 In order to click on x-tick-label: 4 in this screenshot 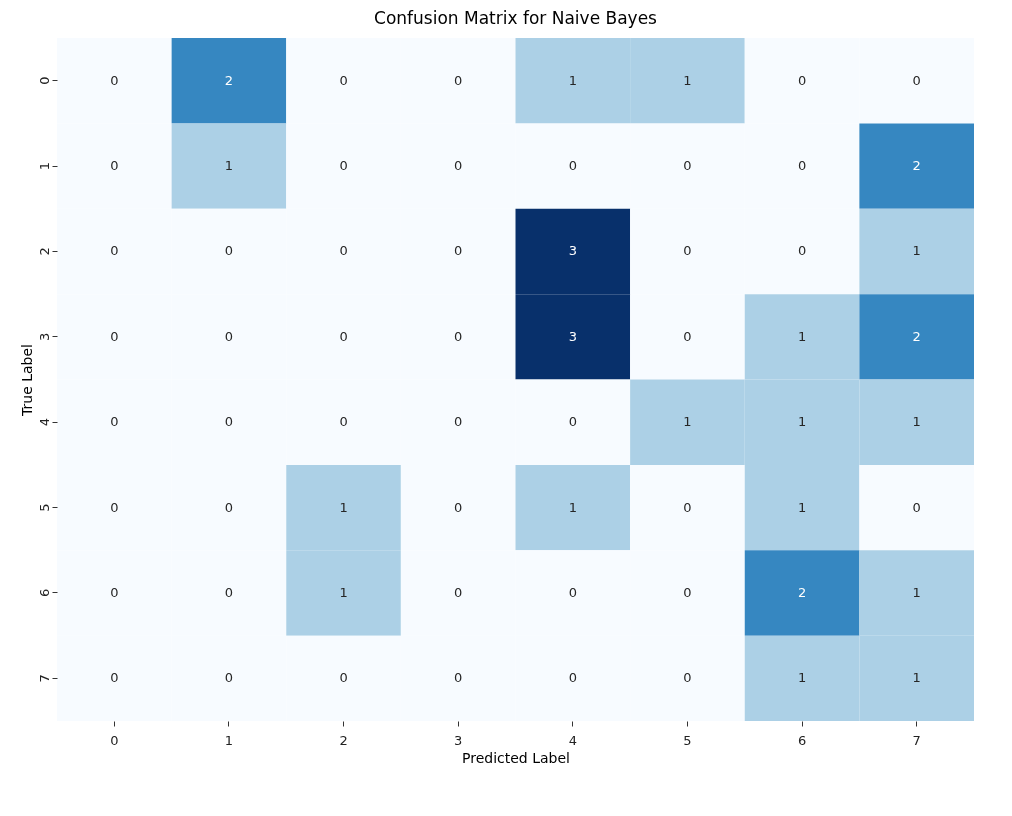, I will do `click(572, 740)`.